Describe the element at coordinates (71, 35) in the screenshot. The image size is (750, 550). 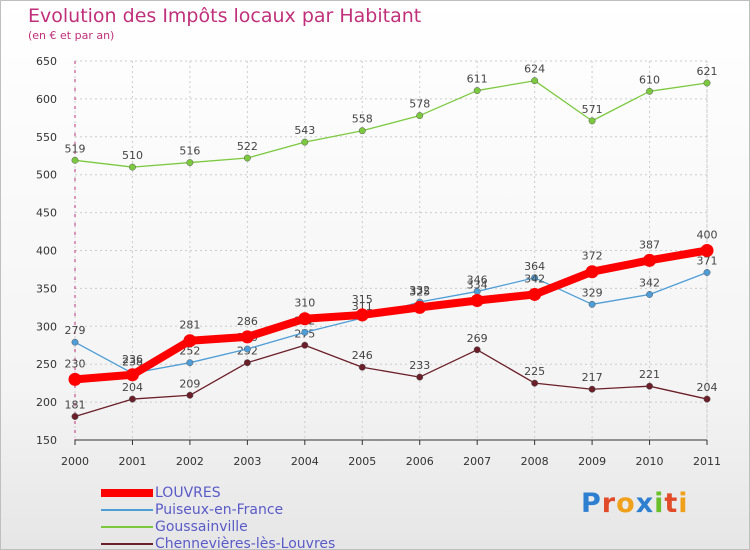
I see `chart-subtitle: (en € et par an)` at that location.